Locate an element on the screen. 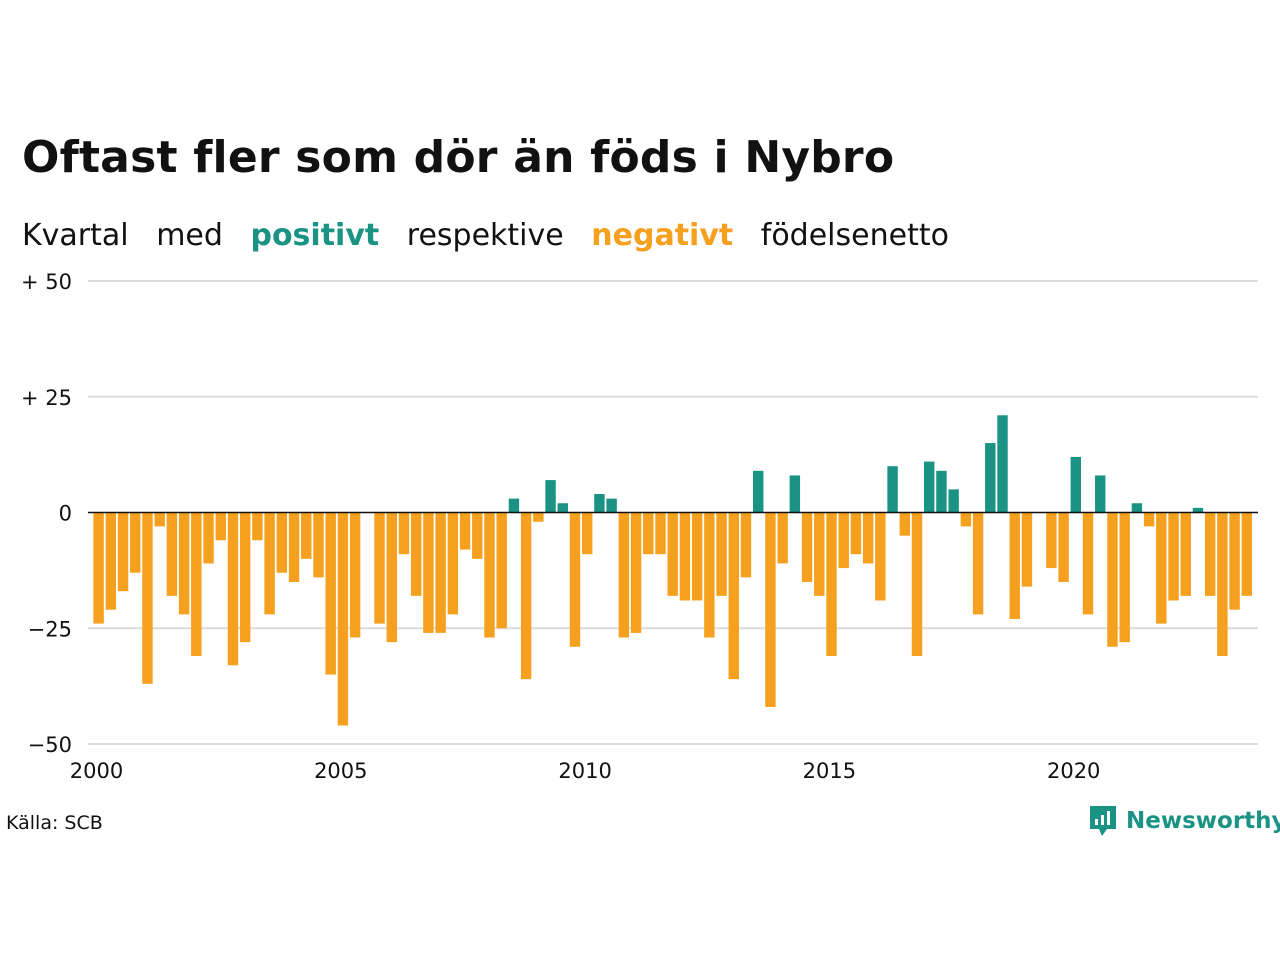  subtitle-text-net-births: födelsenetto is located at coordinates (854, 235).